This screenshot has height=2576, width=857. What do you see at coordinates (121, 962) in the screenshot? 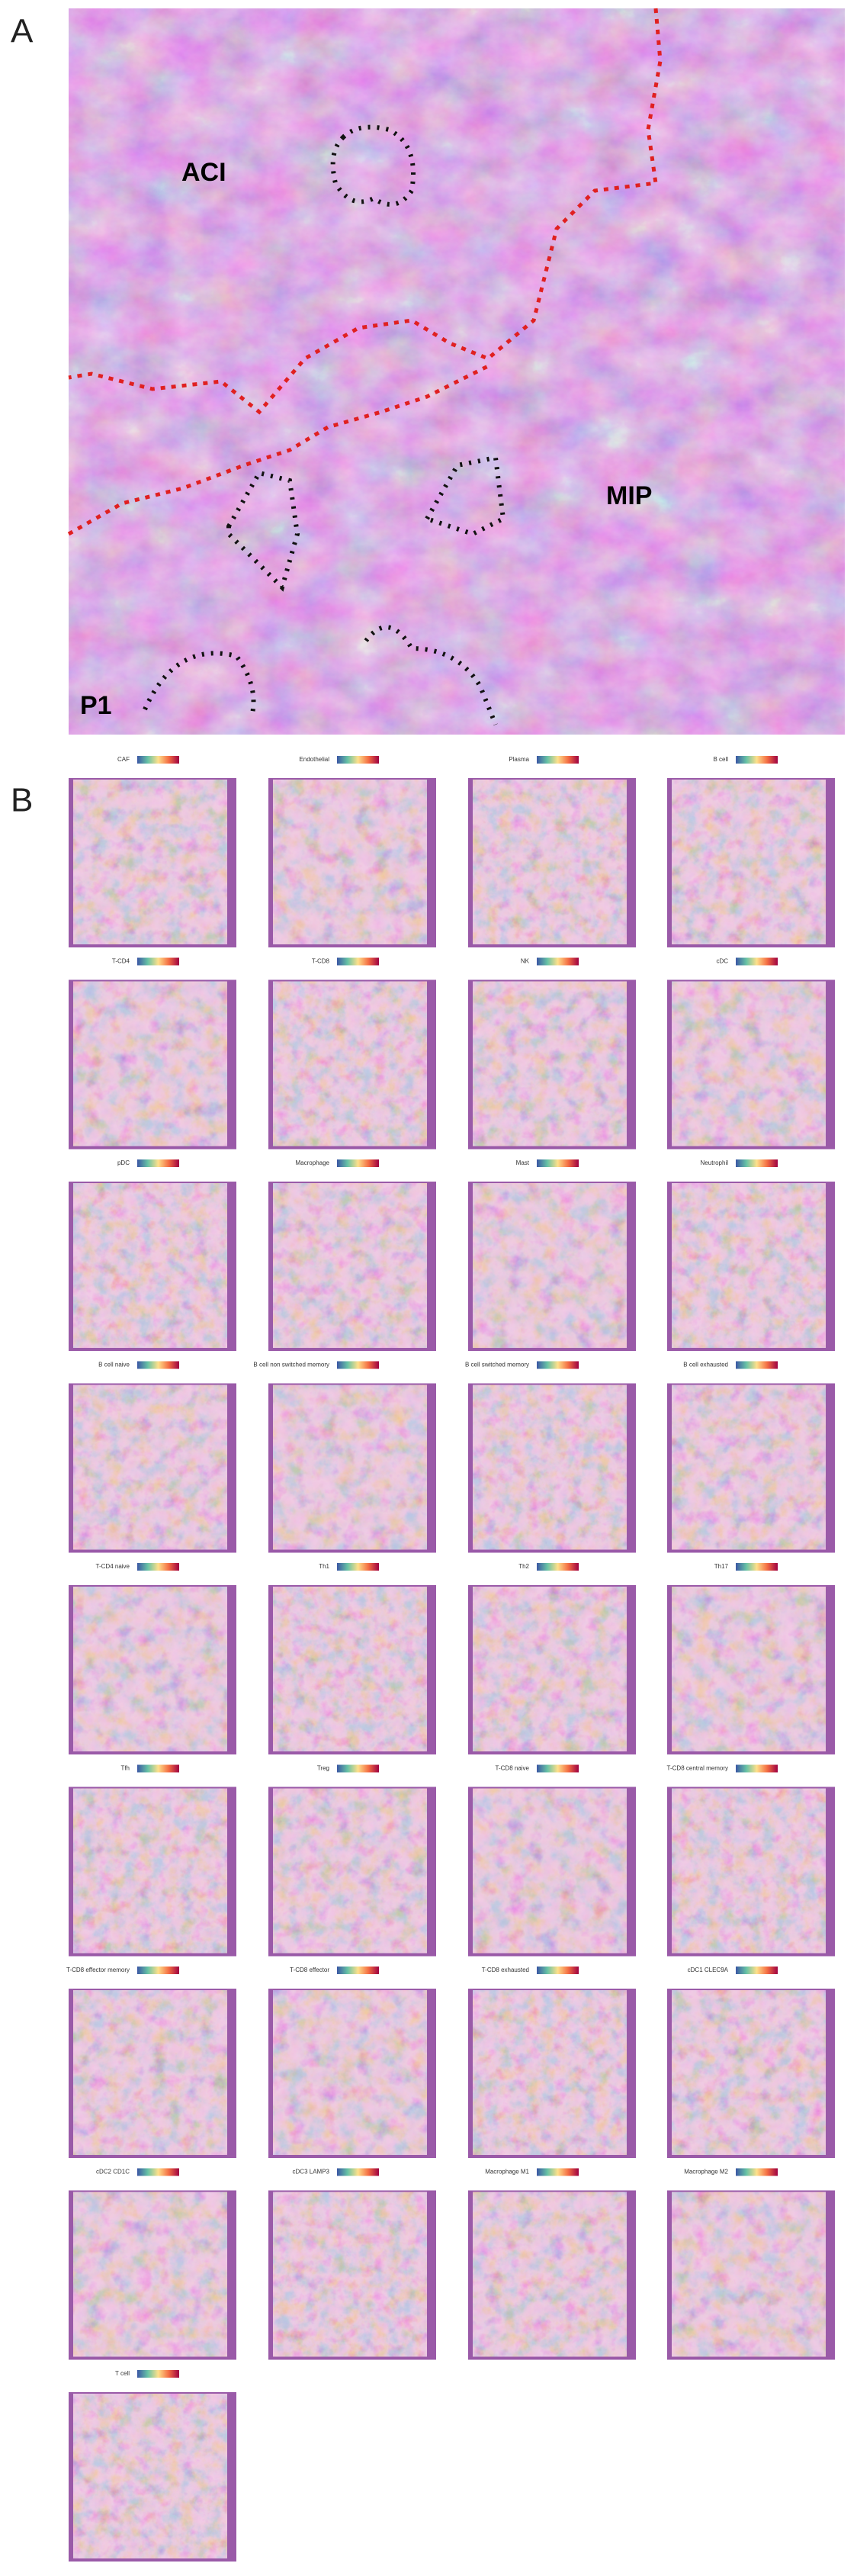
I see `map-title: T-CD4` at bounding box center [121, 962].